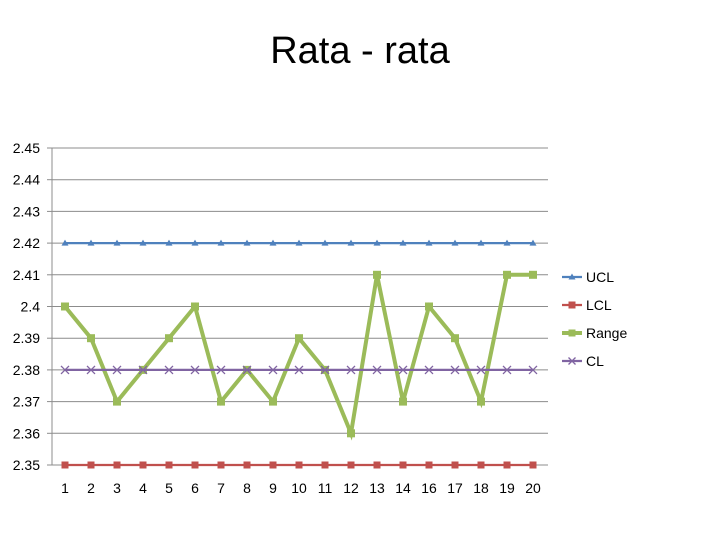 This screenshot has width=720, height=540. I want to click on y-tick-label: 2.39, so click(26, 338).